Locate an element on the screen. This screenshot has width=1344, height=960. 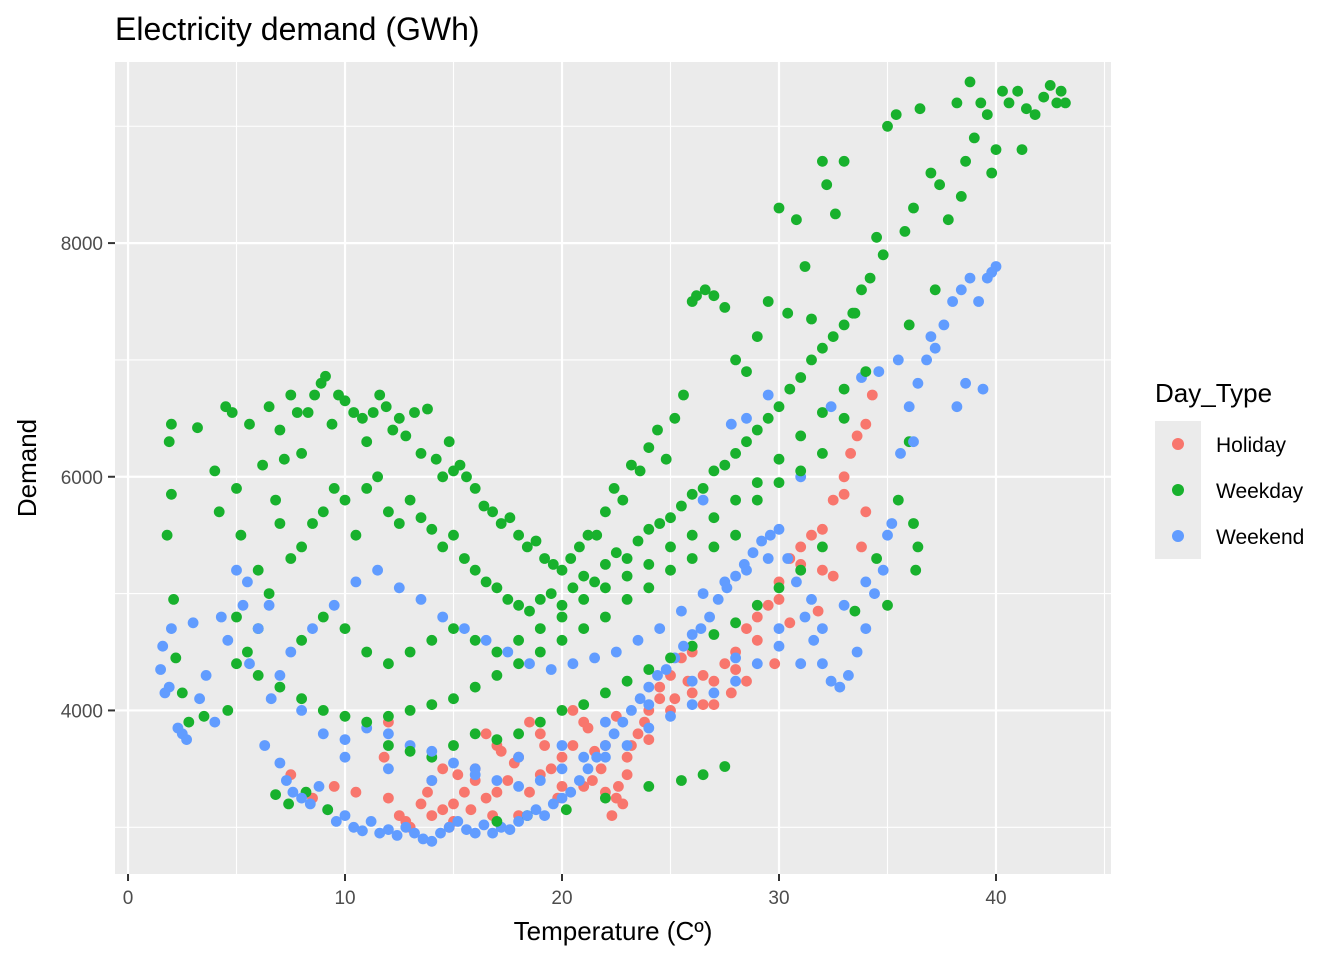
y-tick-labels: 4000 6000 8000 is located at coordinates (82, 478).